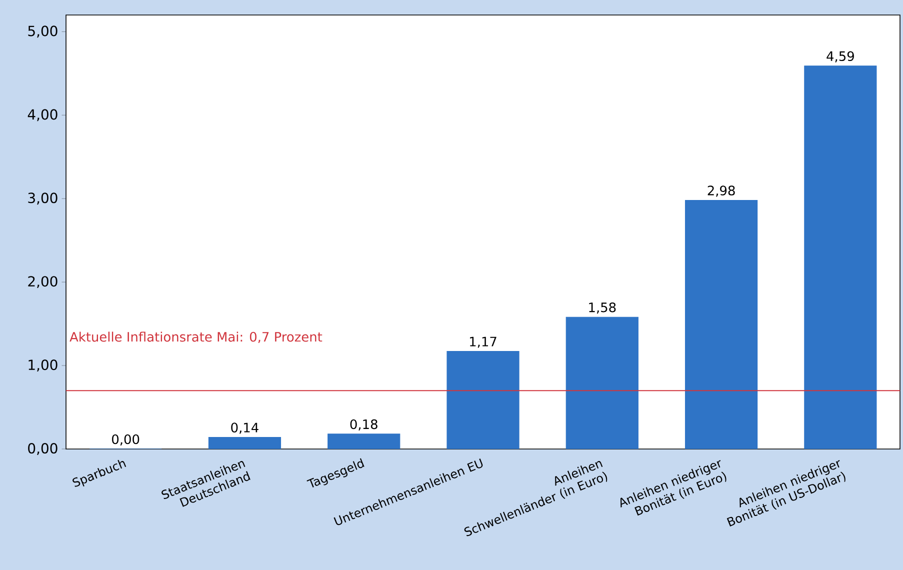  I want to click on y-tick-label: 3,00, so click(43, 198).